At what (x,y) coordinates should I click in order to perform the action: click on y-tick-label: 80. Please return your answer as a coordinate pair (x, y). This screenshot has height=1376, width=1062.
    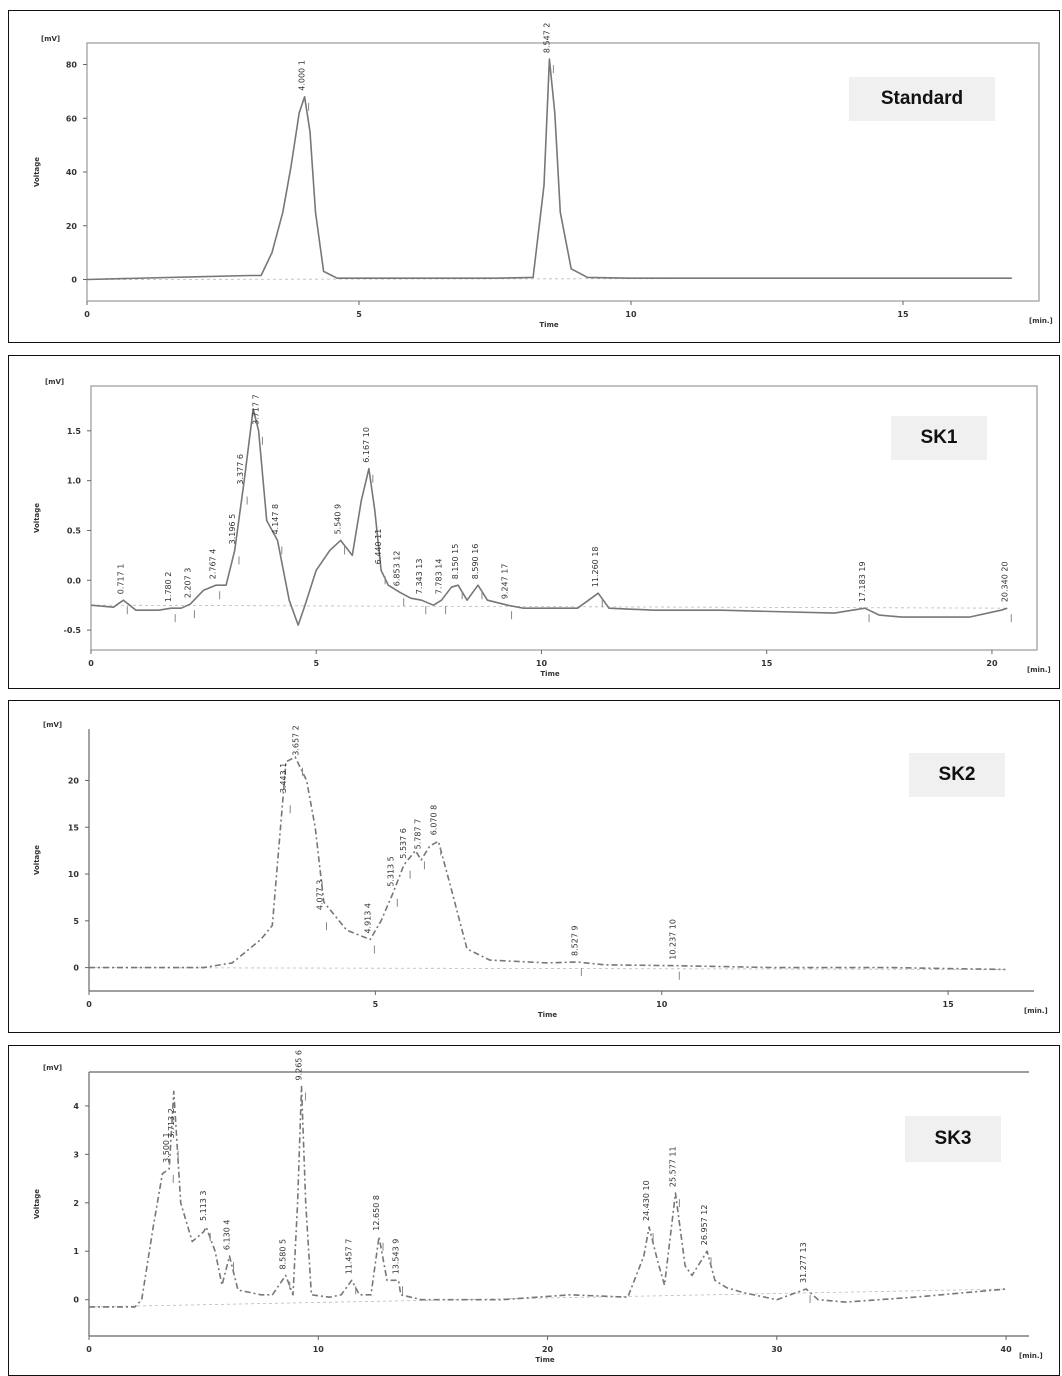
    Looking at the image, I should click on (72, 65).